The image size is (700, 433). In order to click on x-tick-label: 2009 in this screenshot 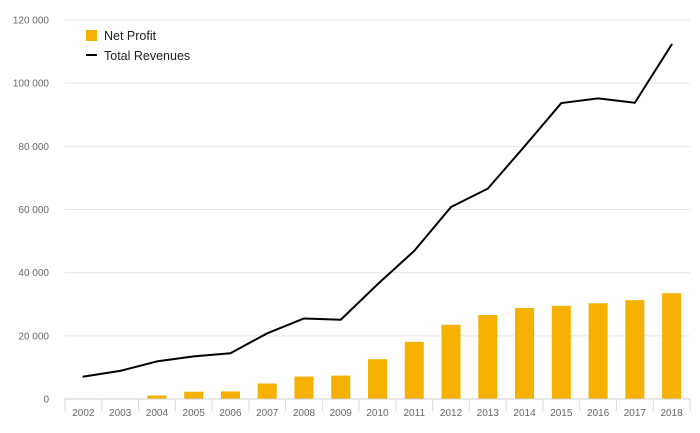, I will do `click(341, 413)`.